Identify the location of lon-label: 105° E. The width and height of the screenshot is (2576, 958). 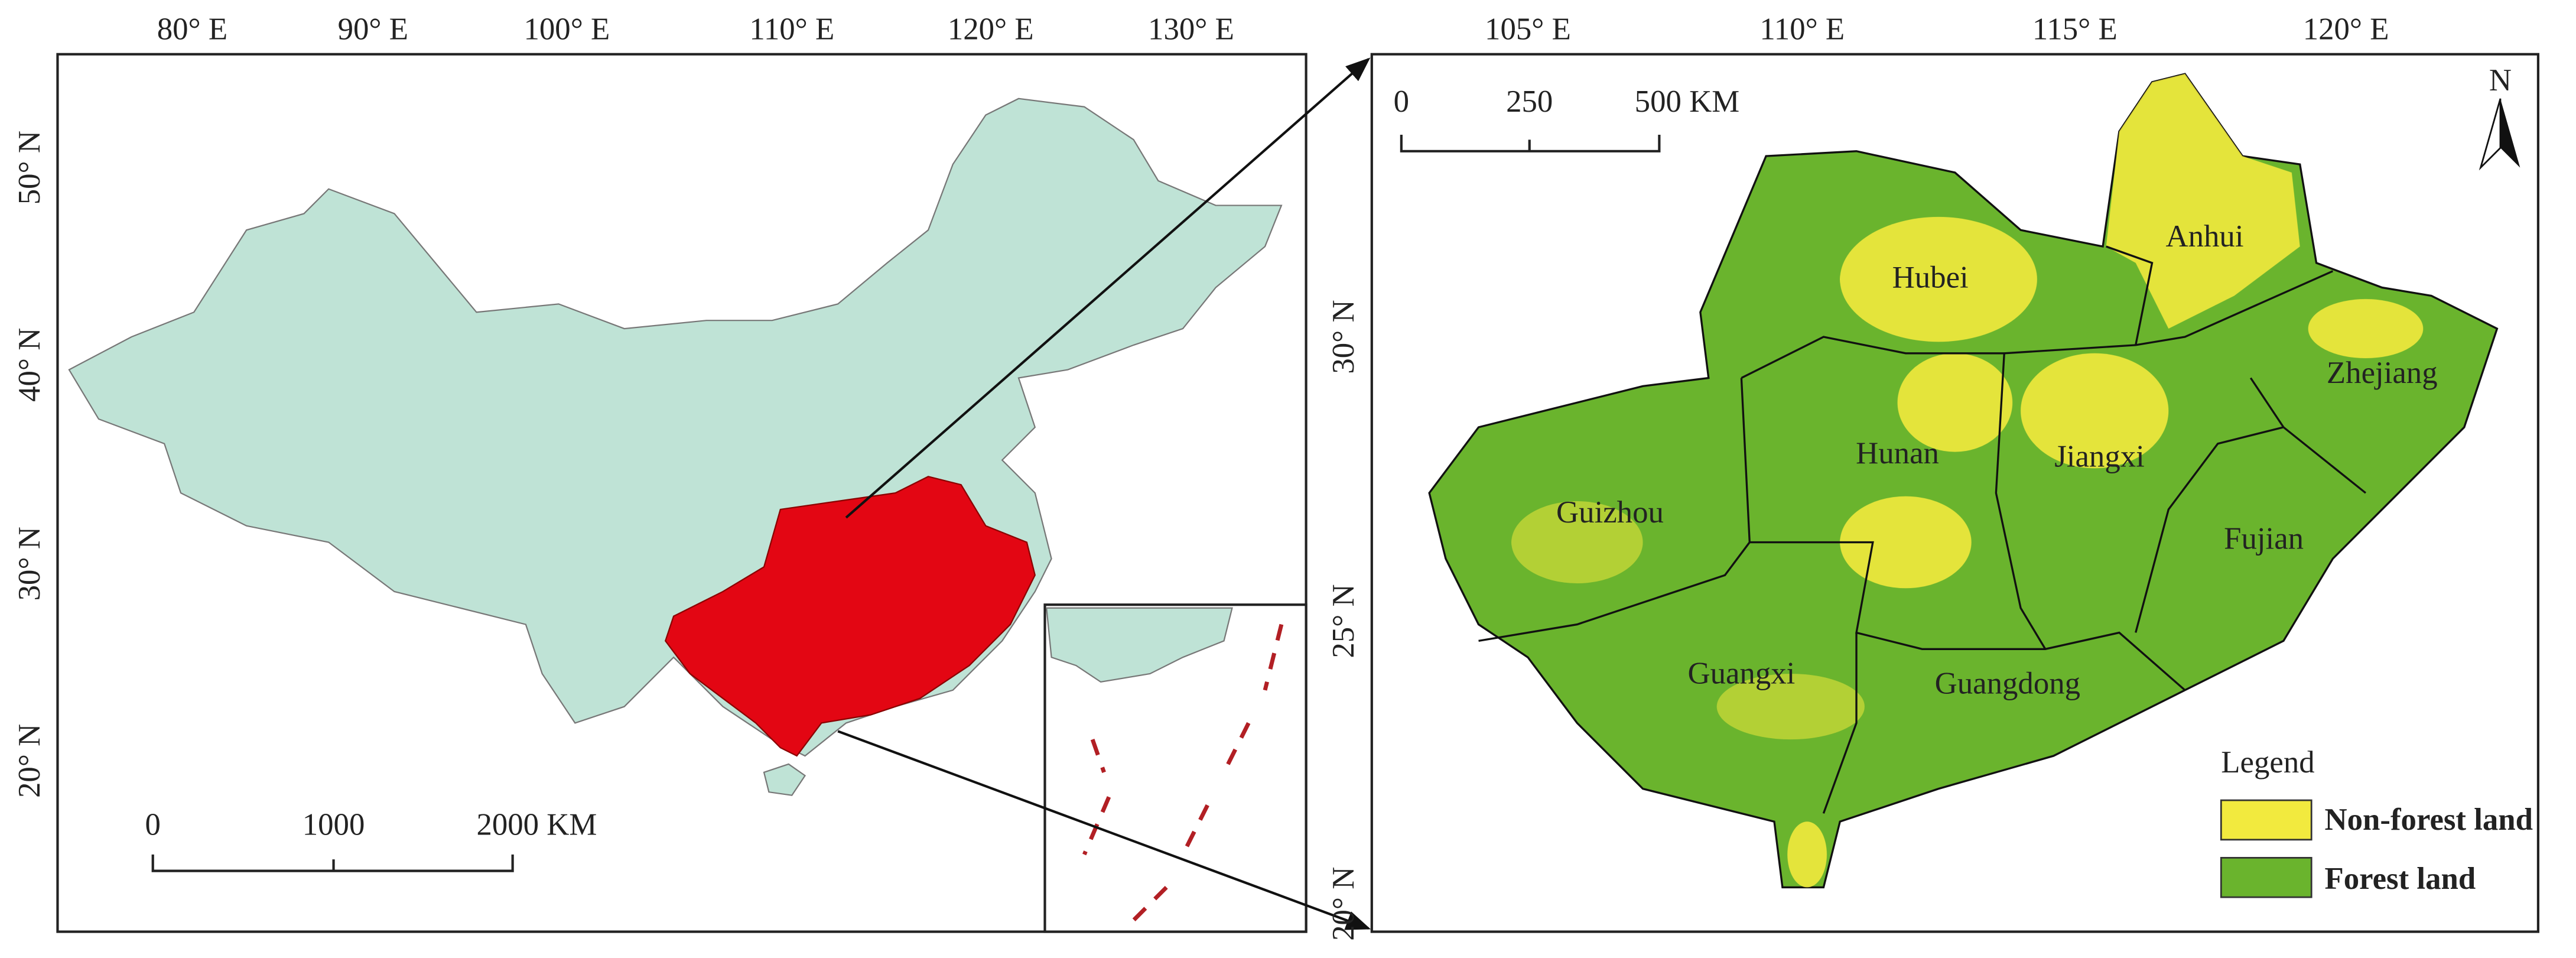
(1528, 29).